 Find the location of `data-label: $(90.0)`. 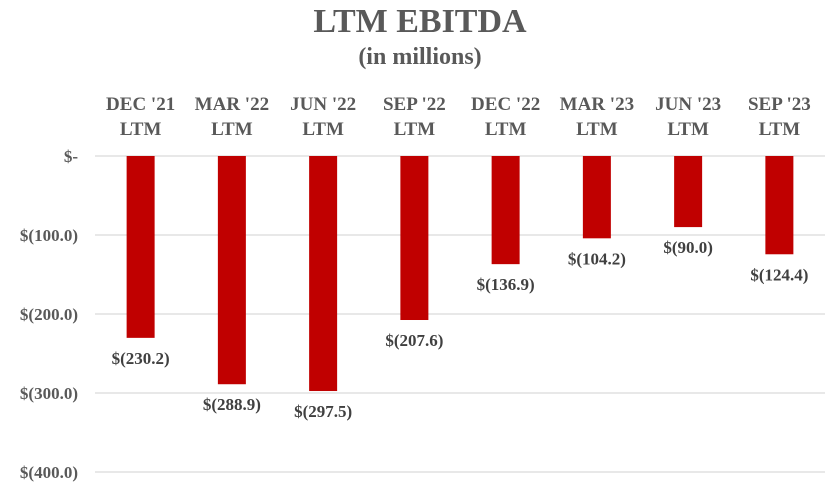

data-label: $(90.0) is located at coordinates (688, 247).